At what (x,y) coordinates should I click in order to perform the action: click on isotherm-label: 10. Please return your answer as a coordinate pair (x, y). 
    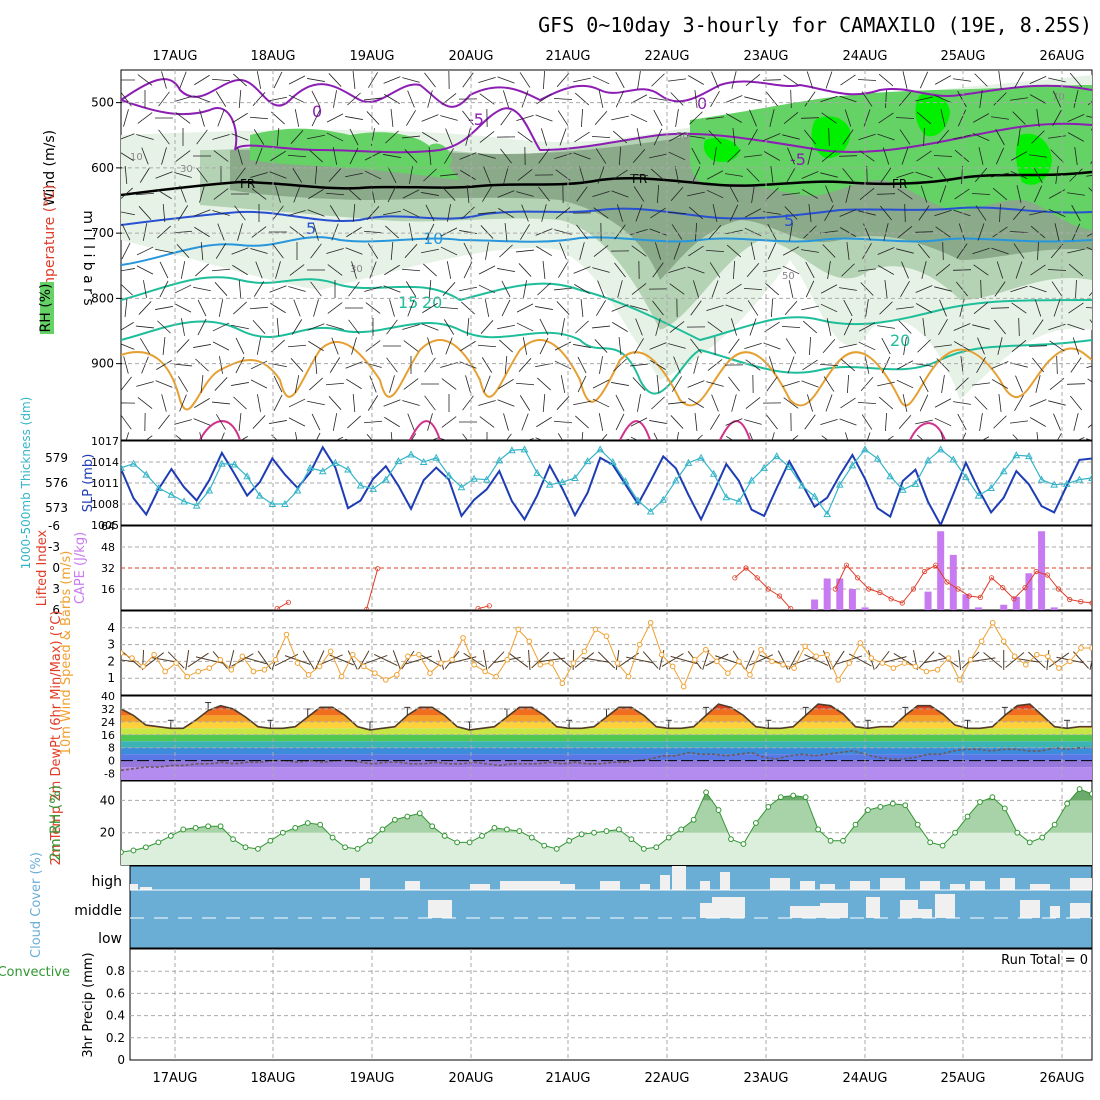
    Looking at the image, I should click on (433, 238).